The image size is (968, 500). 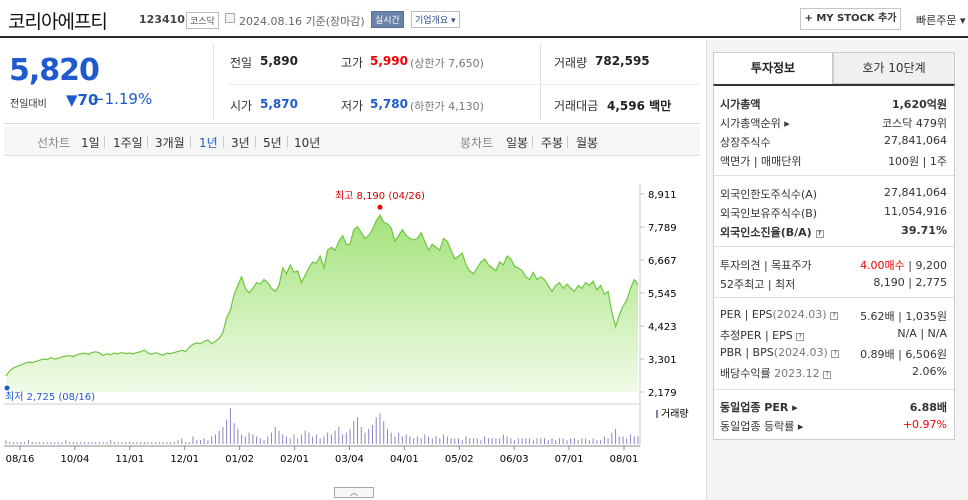 What do you see at coordinates (924, 230) in the screenshot?
I see `foreign-ratio-value: 39.71%` at bounding box center [924, 230].